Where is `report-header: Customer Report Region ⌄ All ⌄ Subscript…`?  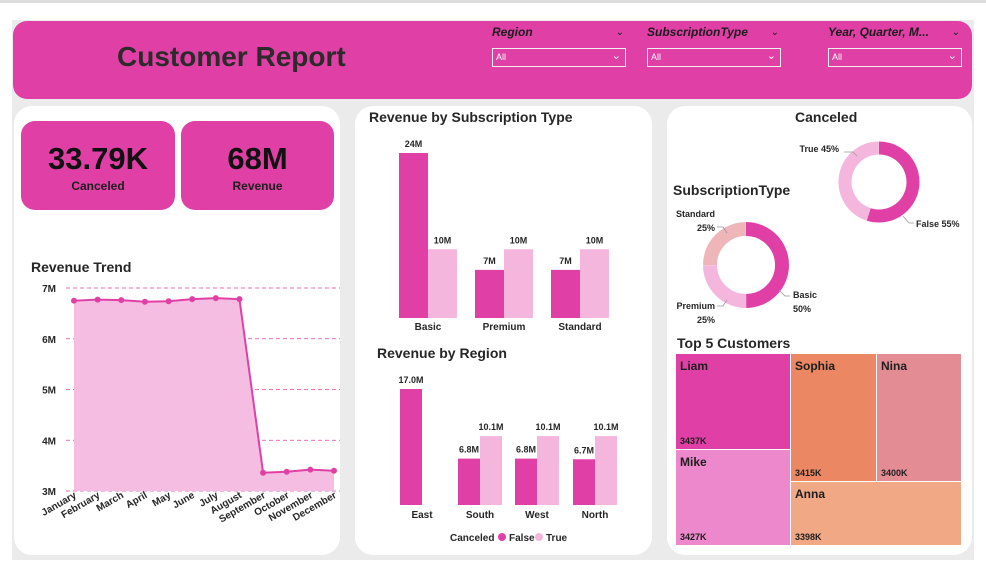 report-header: Customer Report Region ⌄ All ⌄ Subscript… is located at coordinates (492, 60).